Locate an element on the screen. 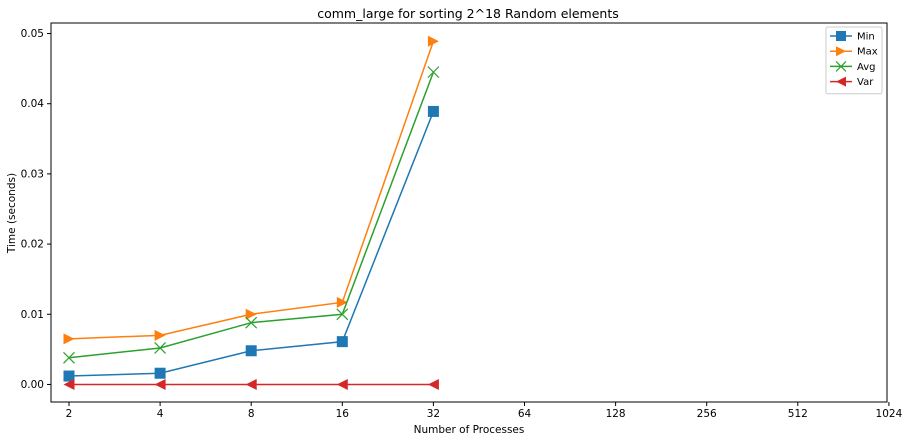  y-tick-label: 0.05 is located at coordinates (32, 34).